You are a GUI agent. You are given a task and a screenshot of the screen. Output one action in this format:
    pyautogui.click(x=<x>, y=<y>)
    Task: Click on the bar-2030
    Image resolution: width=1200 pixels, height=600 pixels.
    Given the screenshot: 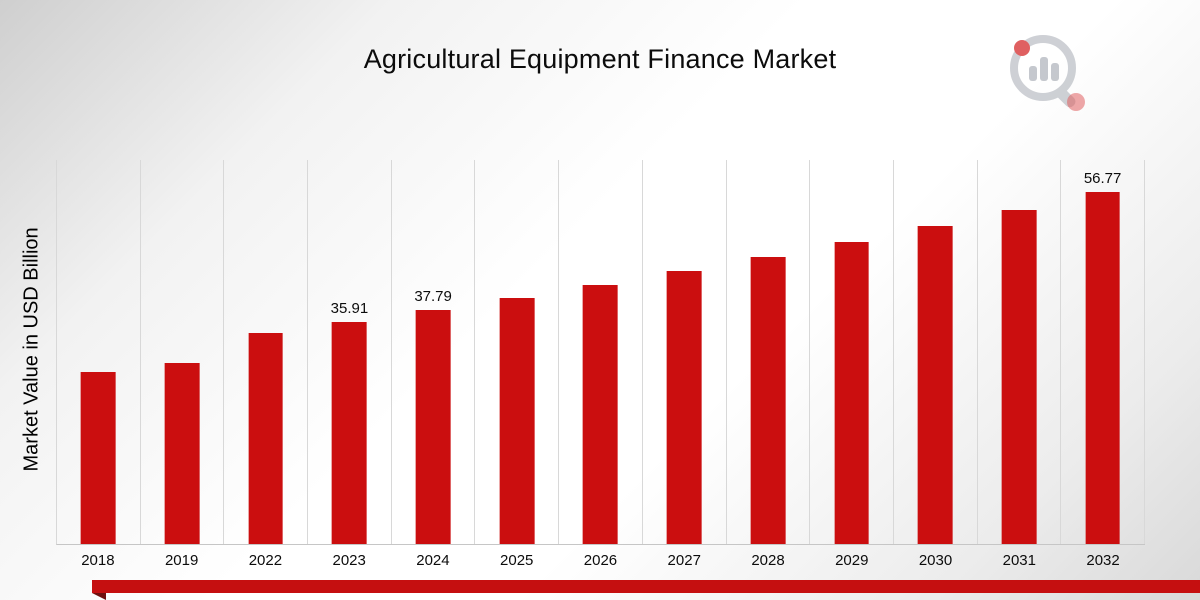 What is the action you would take?
    pyautogui.click(x=935, y=385)
    